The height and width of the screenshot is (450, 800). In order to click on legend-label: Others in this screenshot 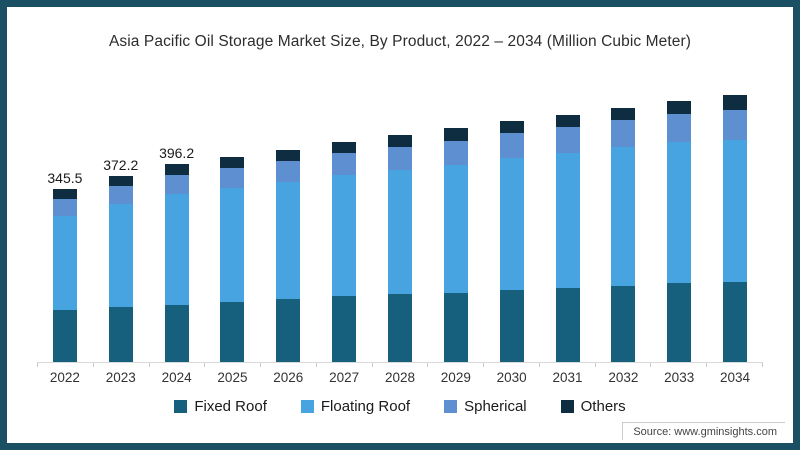, I will do `click(603, 406)`.